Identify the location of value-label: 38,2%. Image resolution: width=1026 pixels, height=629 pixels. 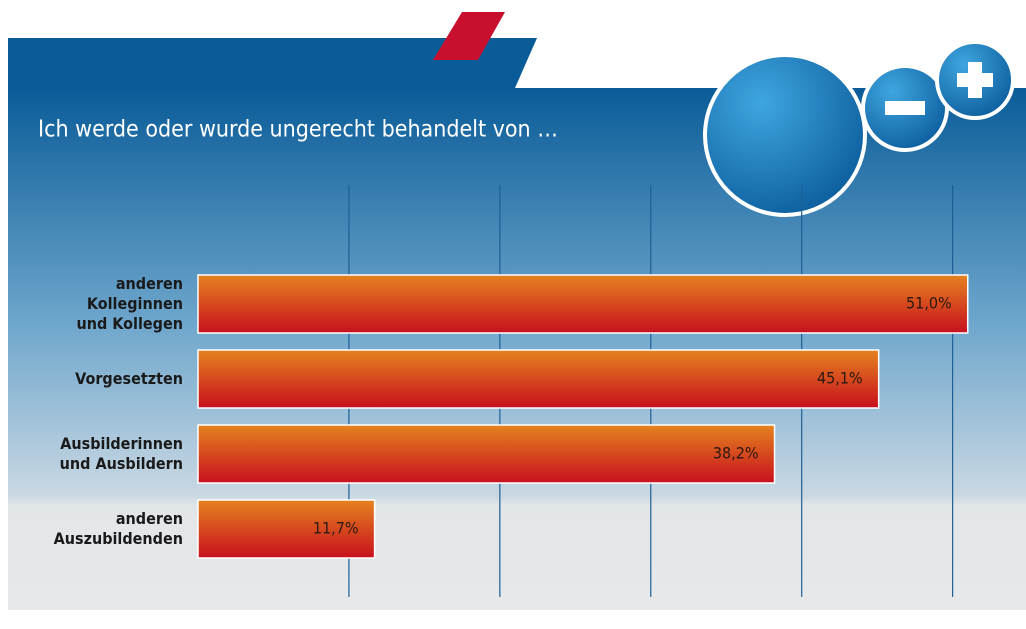
(736, 453).